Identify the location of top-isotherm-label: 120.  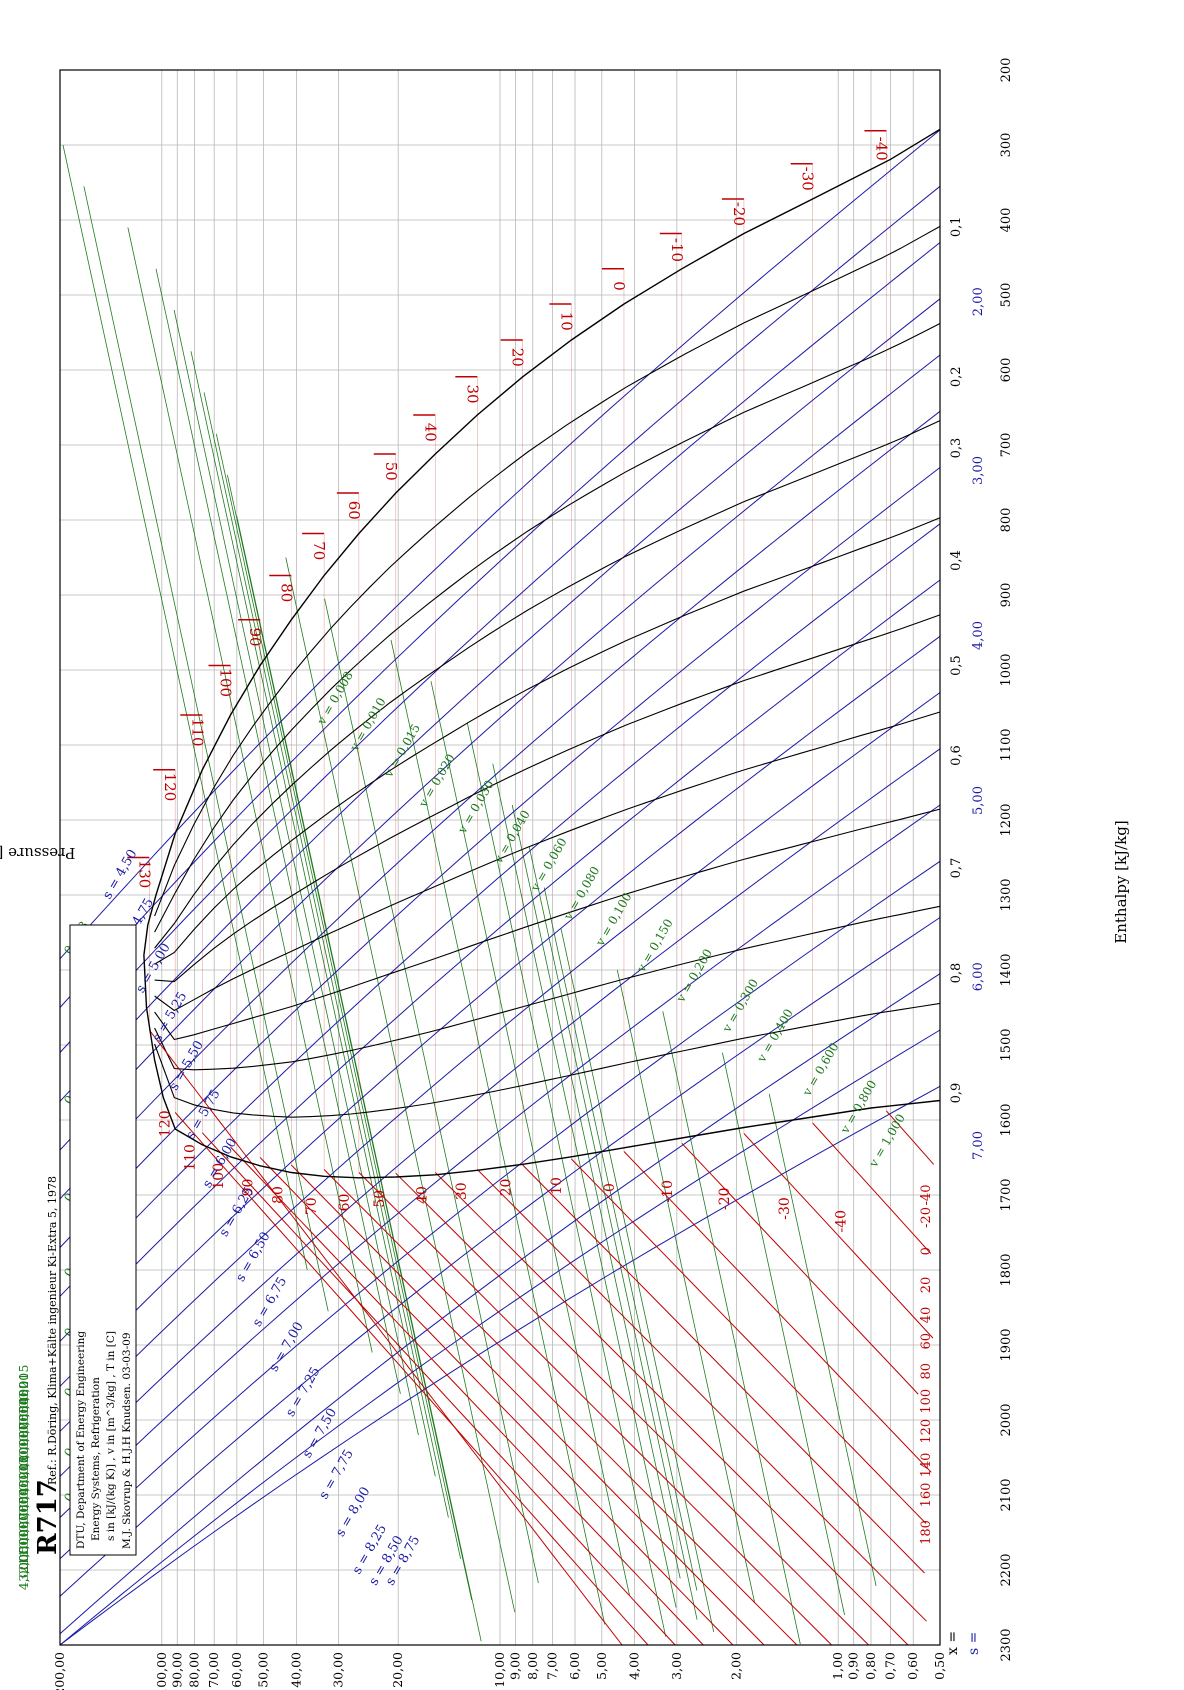
(926, 1431).